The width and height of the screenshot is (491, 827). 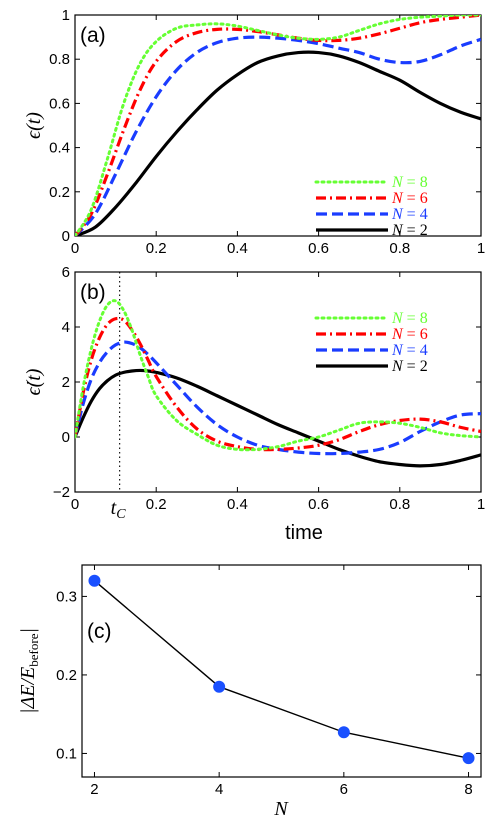 What do you see at coordinates (66, 596) in the screenshot?
I see `y-tick-label: 0.3` at bounding box center [66, 596].